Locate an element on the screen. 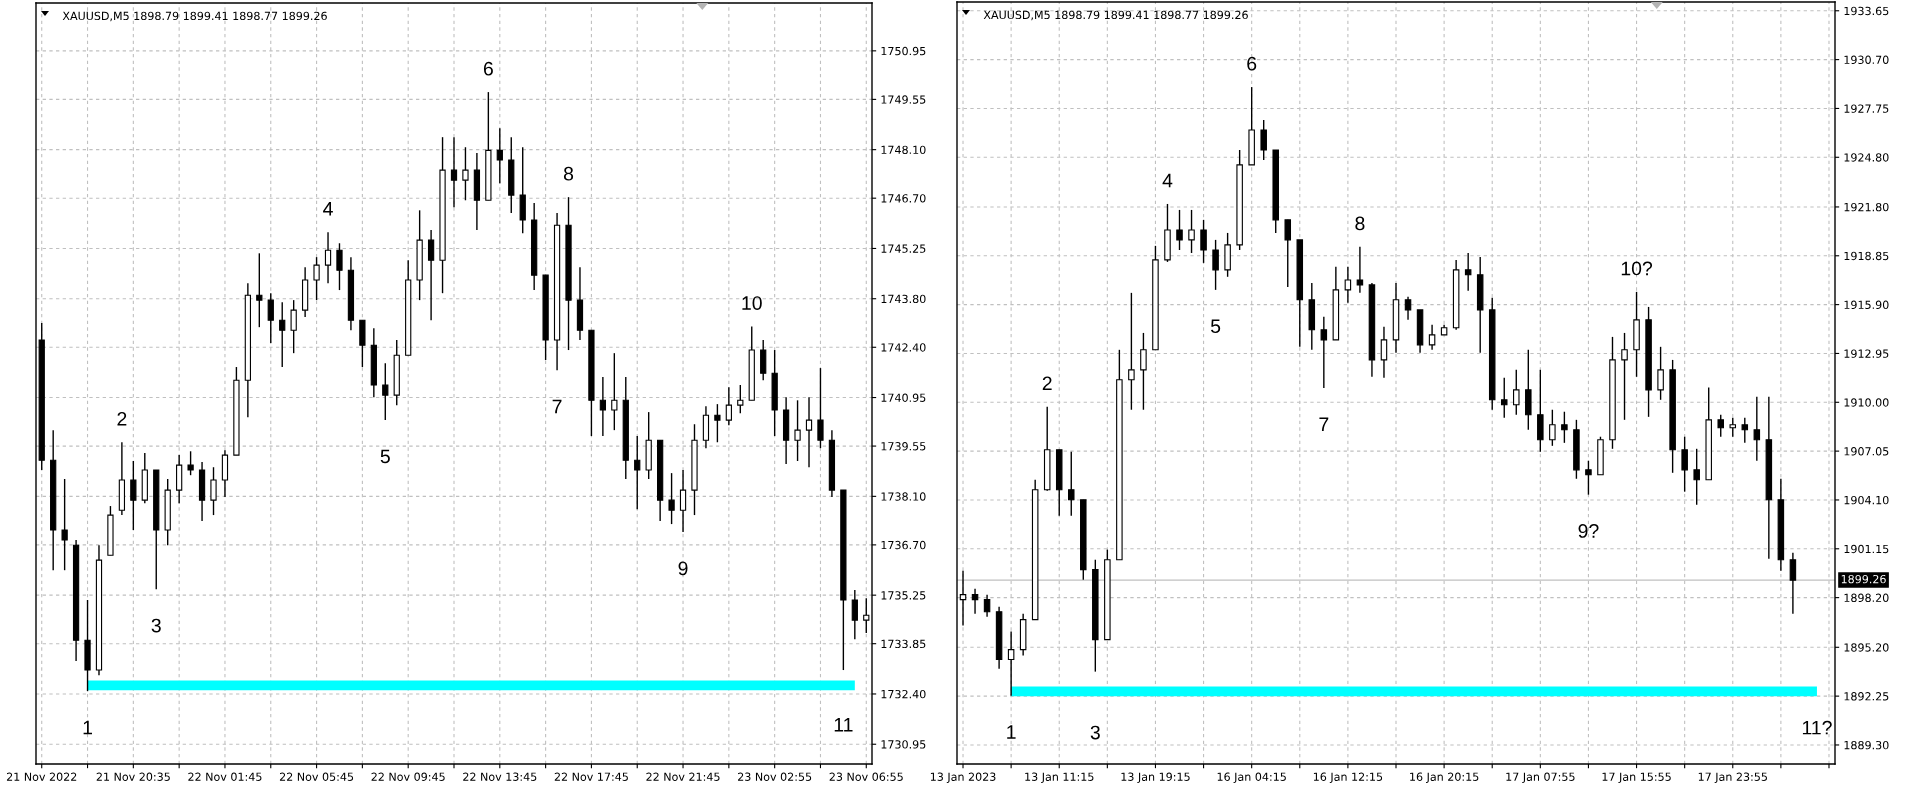 This screenshot has height=797, width=1907. y-tick-label: 1910.00 is located at coordinates (1866, 402).